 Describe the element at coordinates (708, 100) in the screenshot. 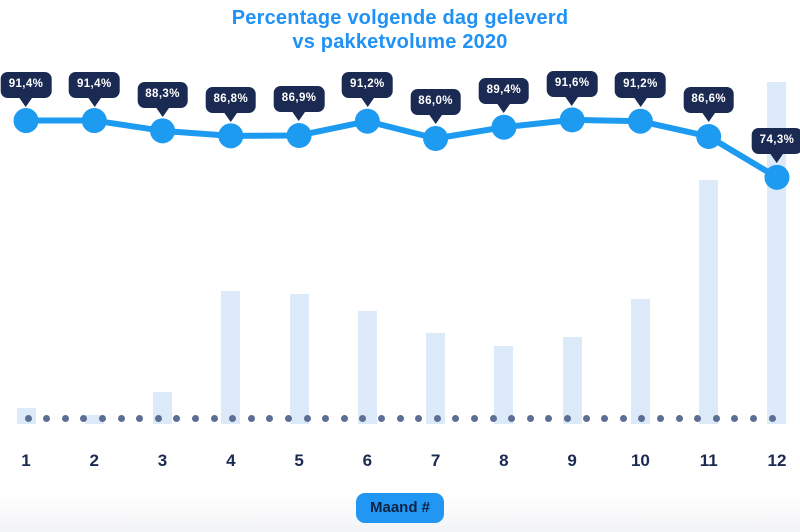

I see `value-tooltip: 86,6%` at that location.